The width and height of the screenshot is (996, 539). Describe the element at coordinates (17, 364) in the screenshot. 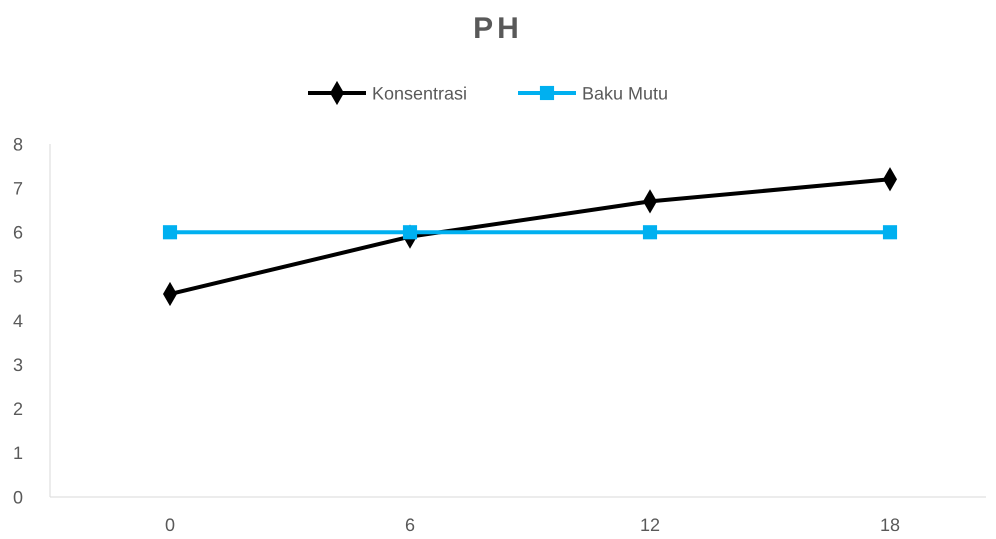

I see `y-tick-label: 3` at that location.